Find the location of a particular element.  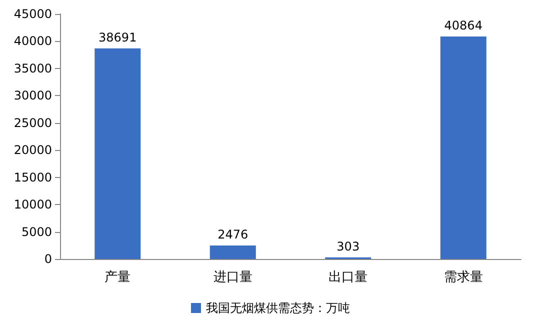

x-tick-label: 需求量 is located at coordinates (463, 277).